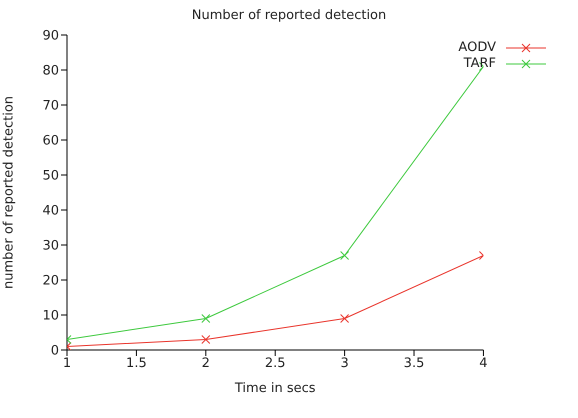  I want to click on y-tick-label: 90, so click(50, 36).